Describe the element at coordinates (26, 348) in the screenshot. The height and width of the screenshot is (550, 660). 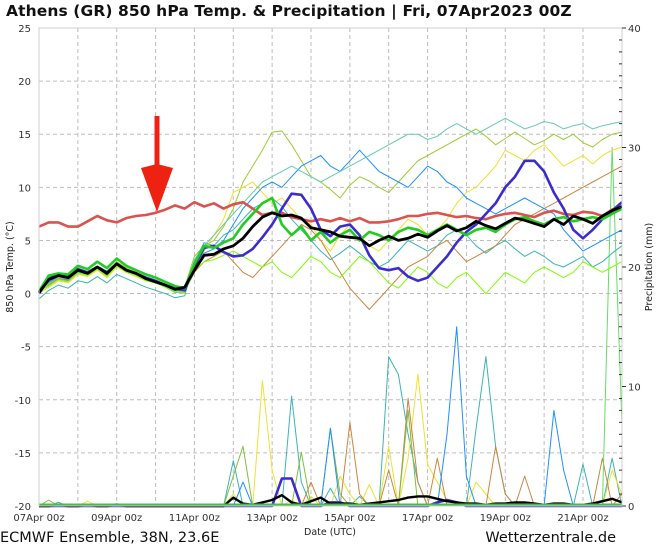
I see `y-tick-label: -5` at that location.